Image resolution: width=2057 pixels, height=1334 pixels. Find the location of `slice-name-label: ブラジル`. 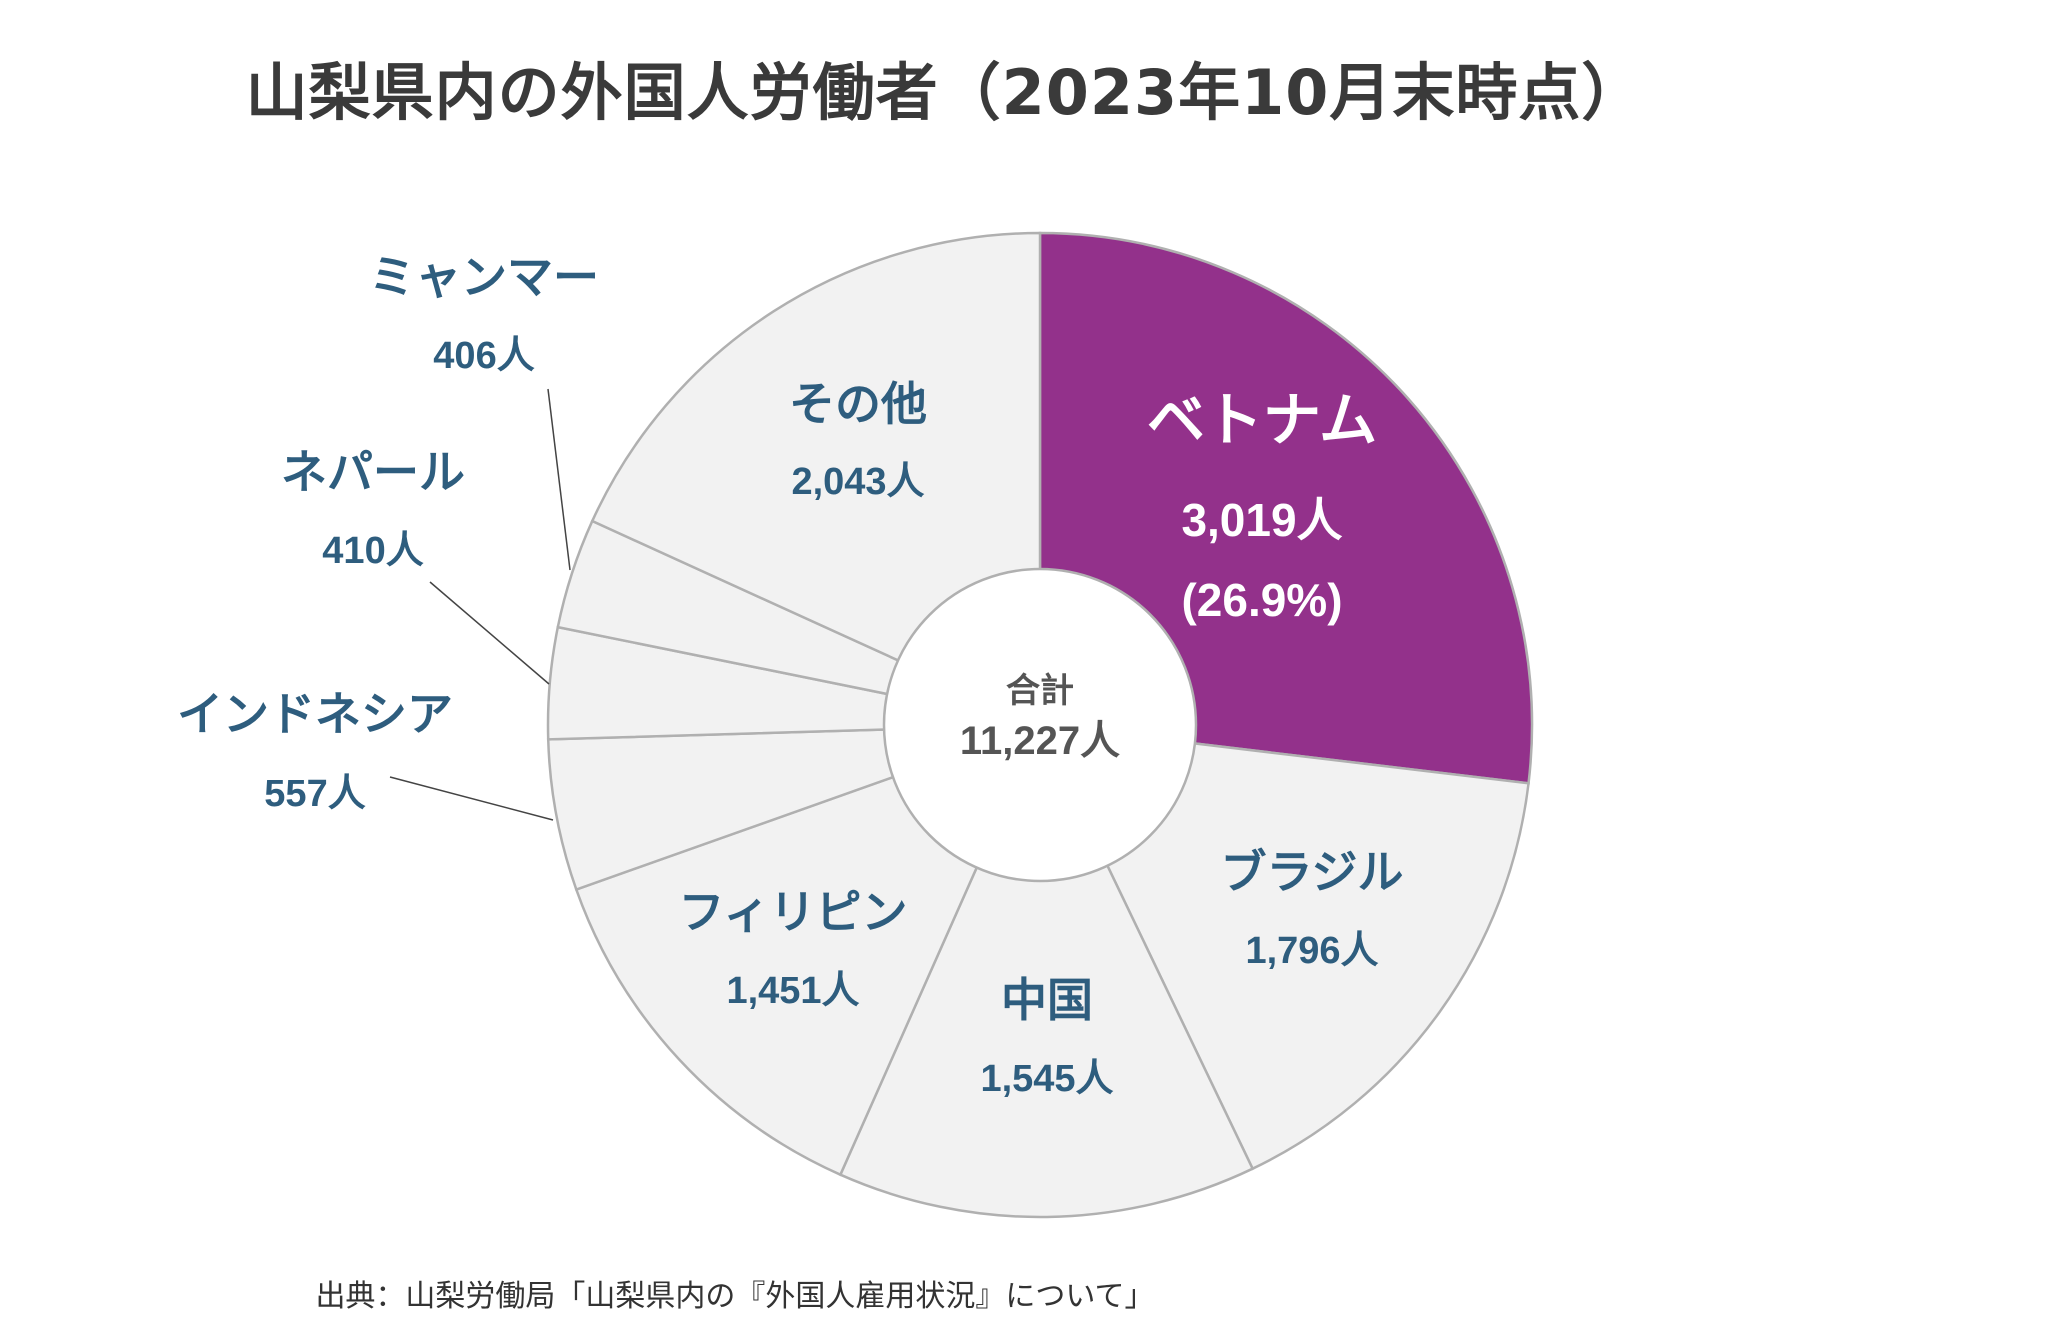

slice-name-label: ブラジル is located at coordinates (1311, 872).